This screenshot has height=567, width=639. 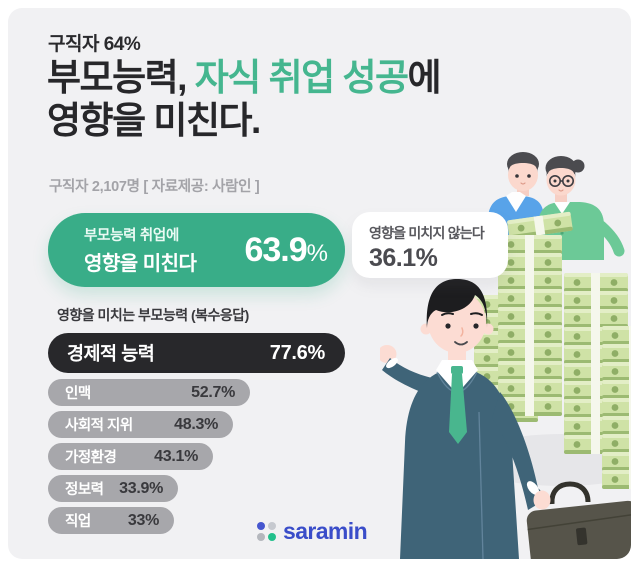 What do you see at coordinates (213, 392) in the screenshot?
I see `bar-value: 52.7%` at bounding box center [213, 392].